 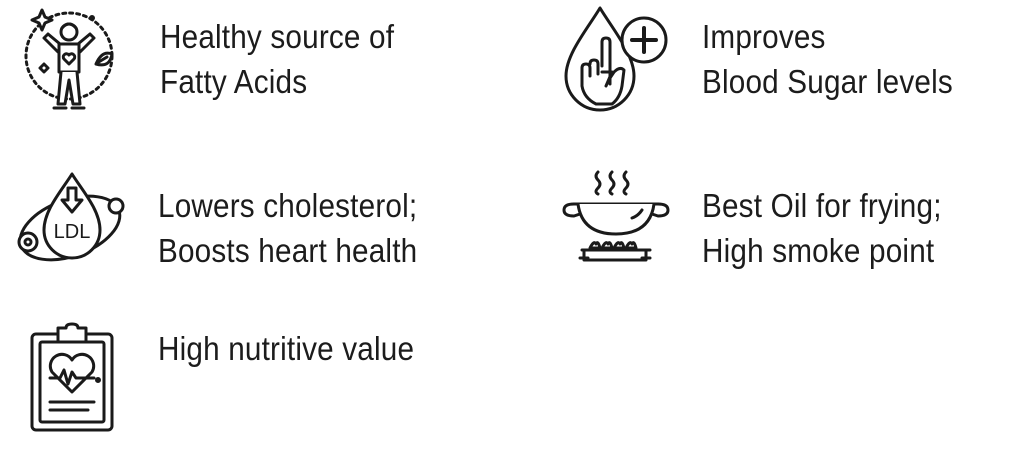 What do you see at coordinates (70, 60) in the screenshot?
I see `healthy-person-icon` at bounding box center [70, 60].